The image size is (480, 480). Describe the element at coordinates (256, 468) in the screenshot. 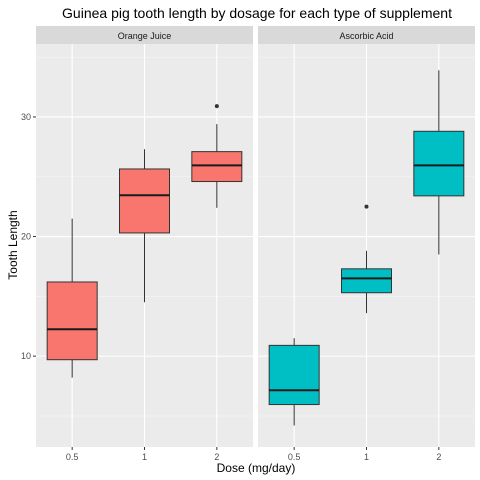

I see `x-axis-label: Dose (mg/day)` at that location.